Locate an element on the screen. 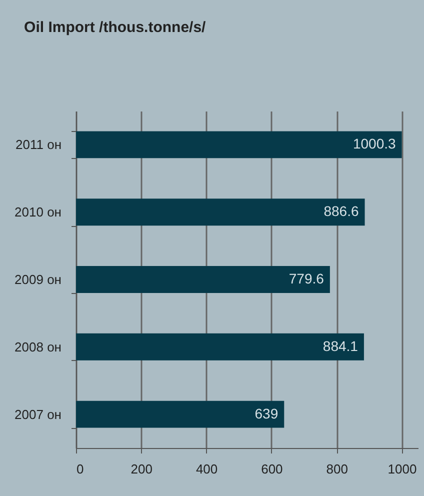 The image size is (424, 496). x-tick-label: 200 is located at coordinates (141, 469).